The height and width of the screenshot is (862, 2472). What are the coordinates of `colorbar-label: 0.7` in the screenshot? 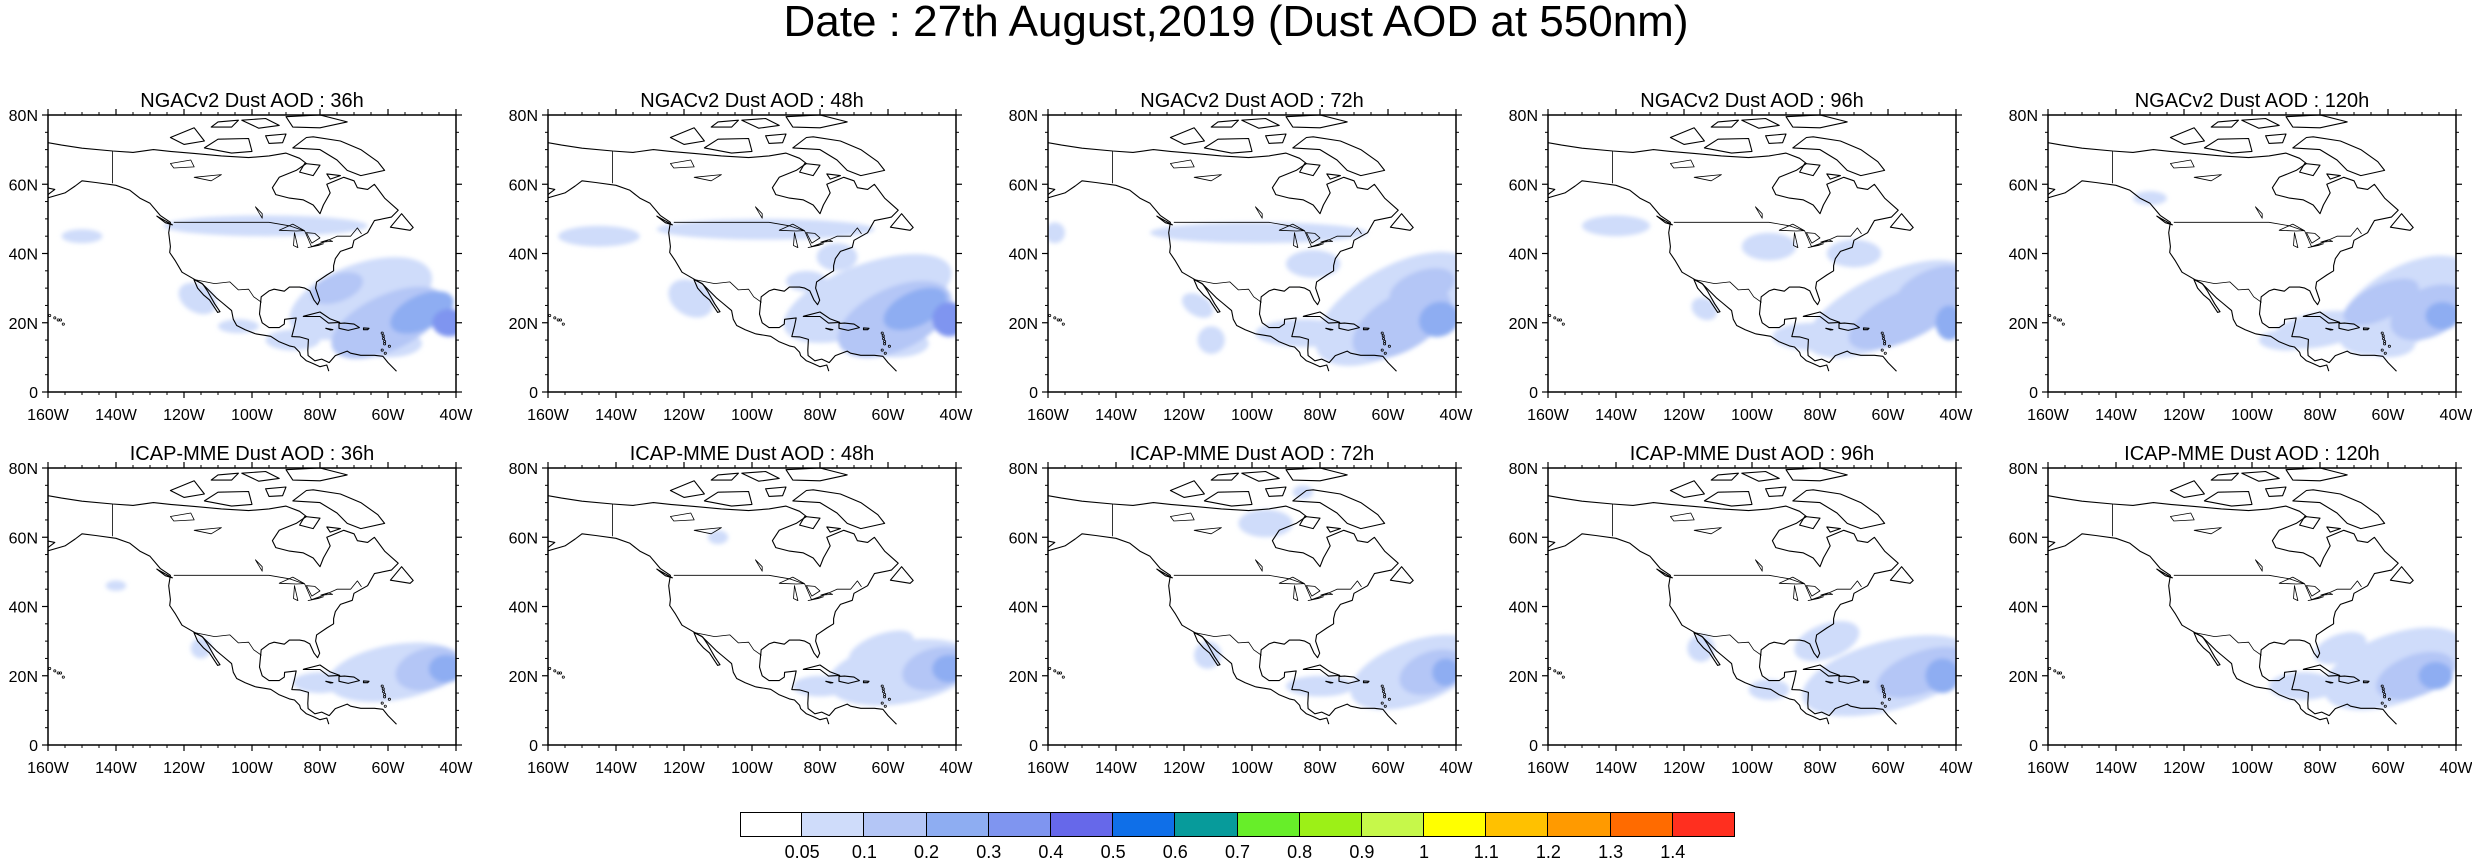 It's located at (1237, 852).